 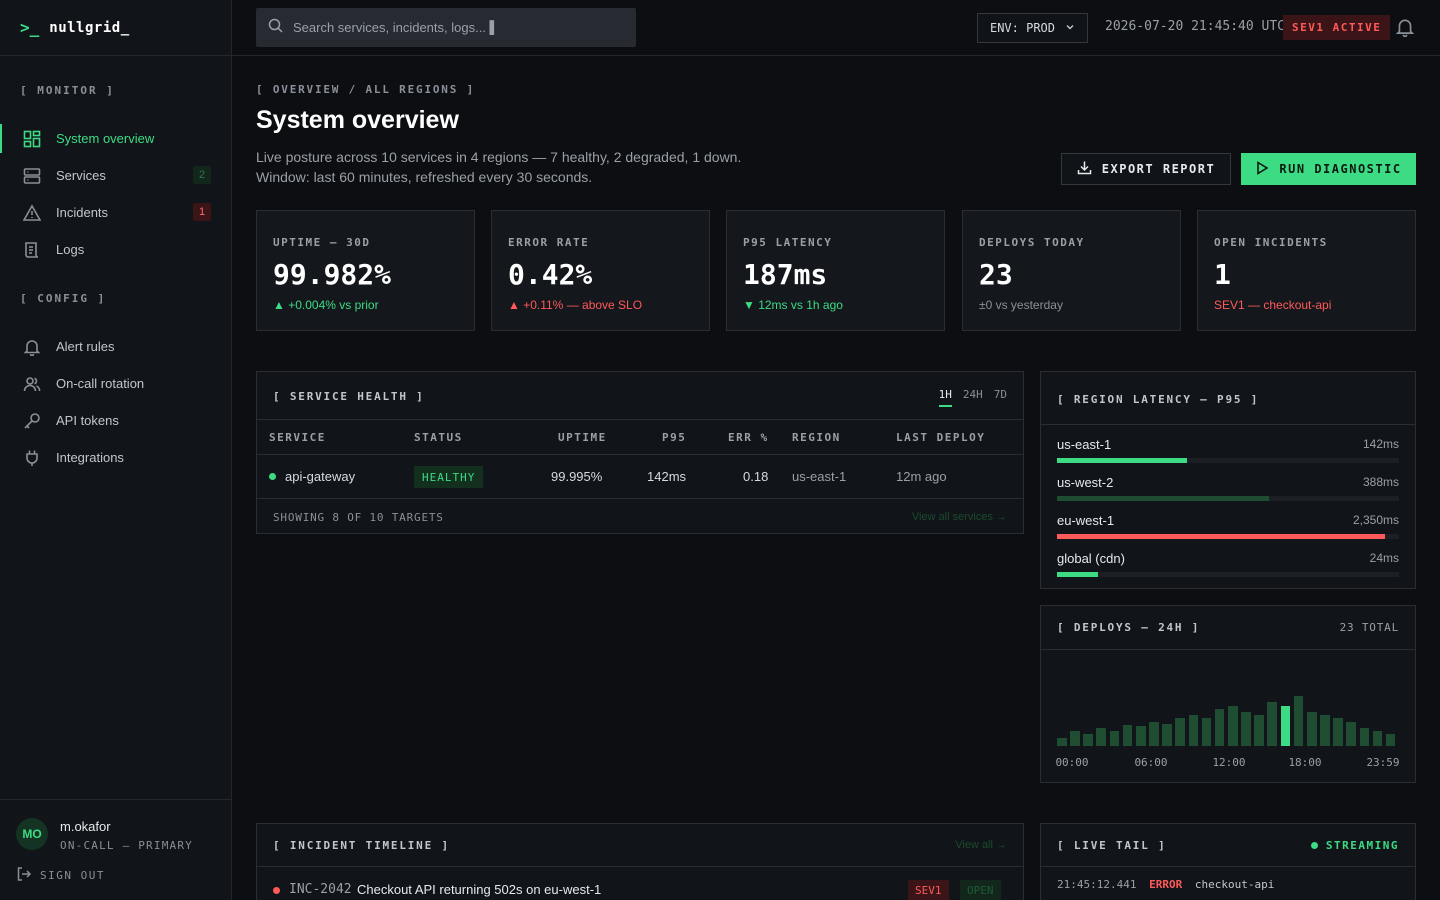 What do you see at coordinates (1228, 569) in the screenshot?
I see `region-row-global-cdn: global (cdn) 24ms` at bounding box center [1228, 569].